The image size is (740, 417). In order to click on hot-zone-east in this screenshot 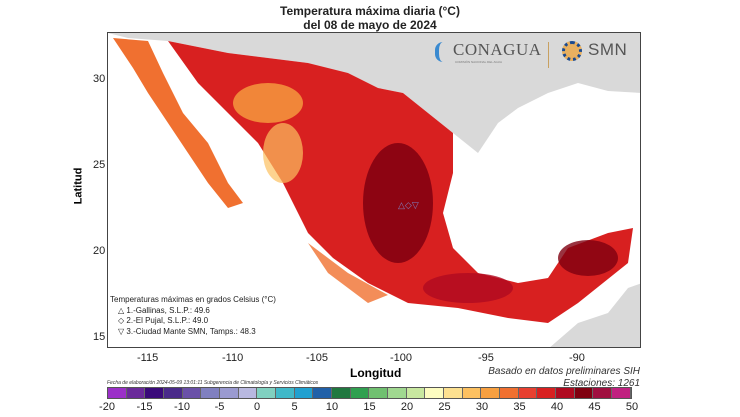, I will do `click(398, 203)`.